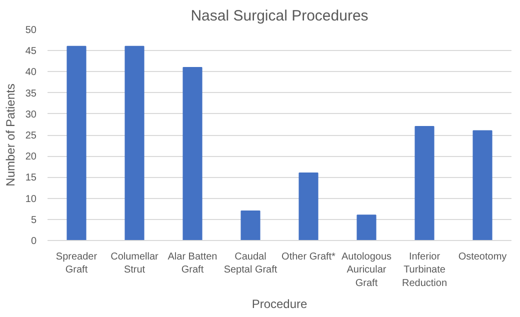  What do you see at coordinates (10, 135) in the screenshot?
I see `y-axis-title: Number of Patients` at bounding box center [10, 135].